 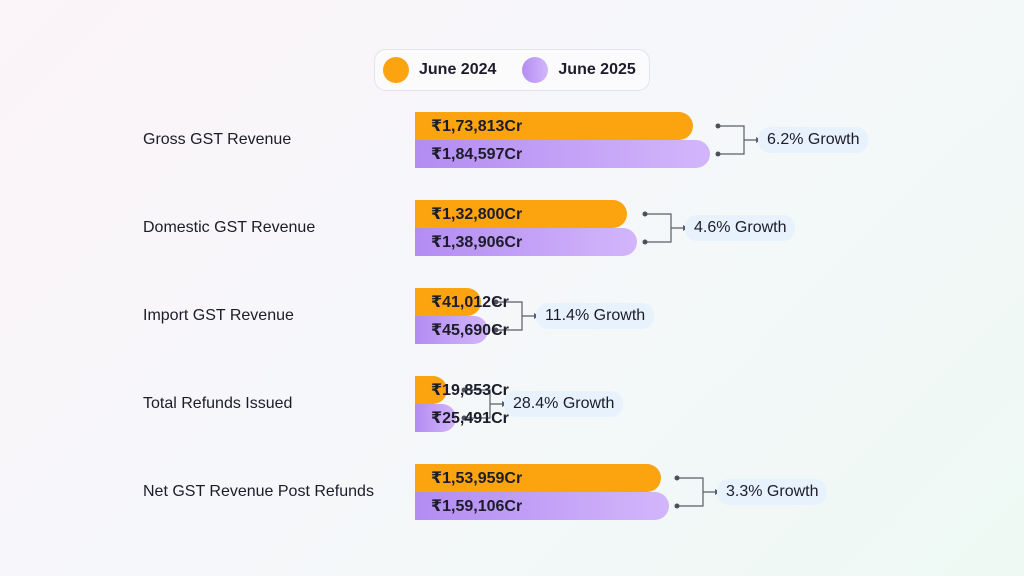 I want to click on growth-badge-net-gst-revenue-post-refunds: 3.3% Growth, so click(x=772, y=492).